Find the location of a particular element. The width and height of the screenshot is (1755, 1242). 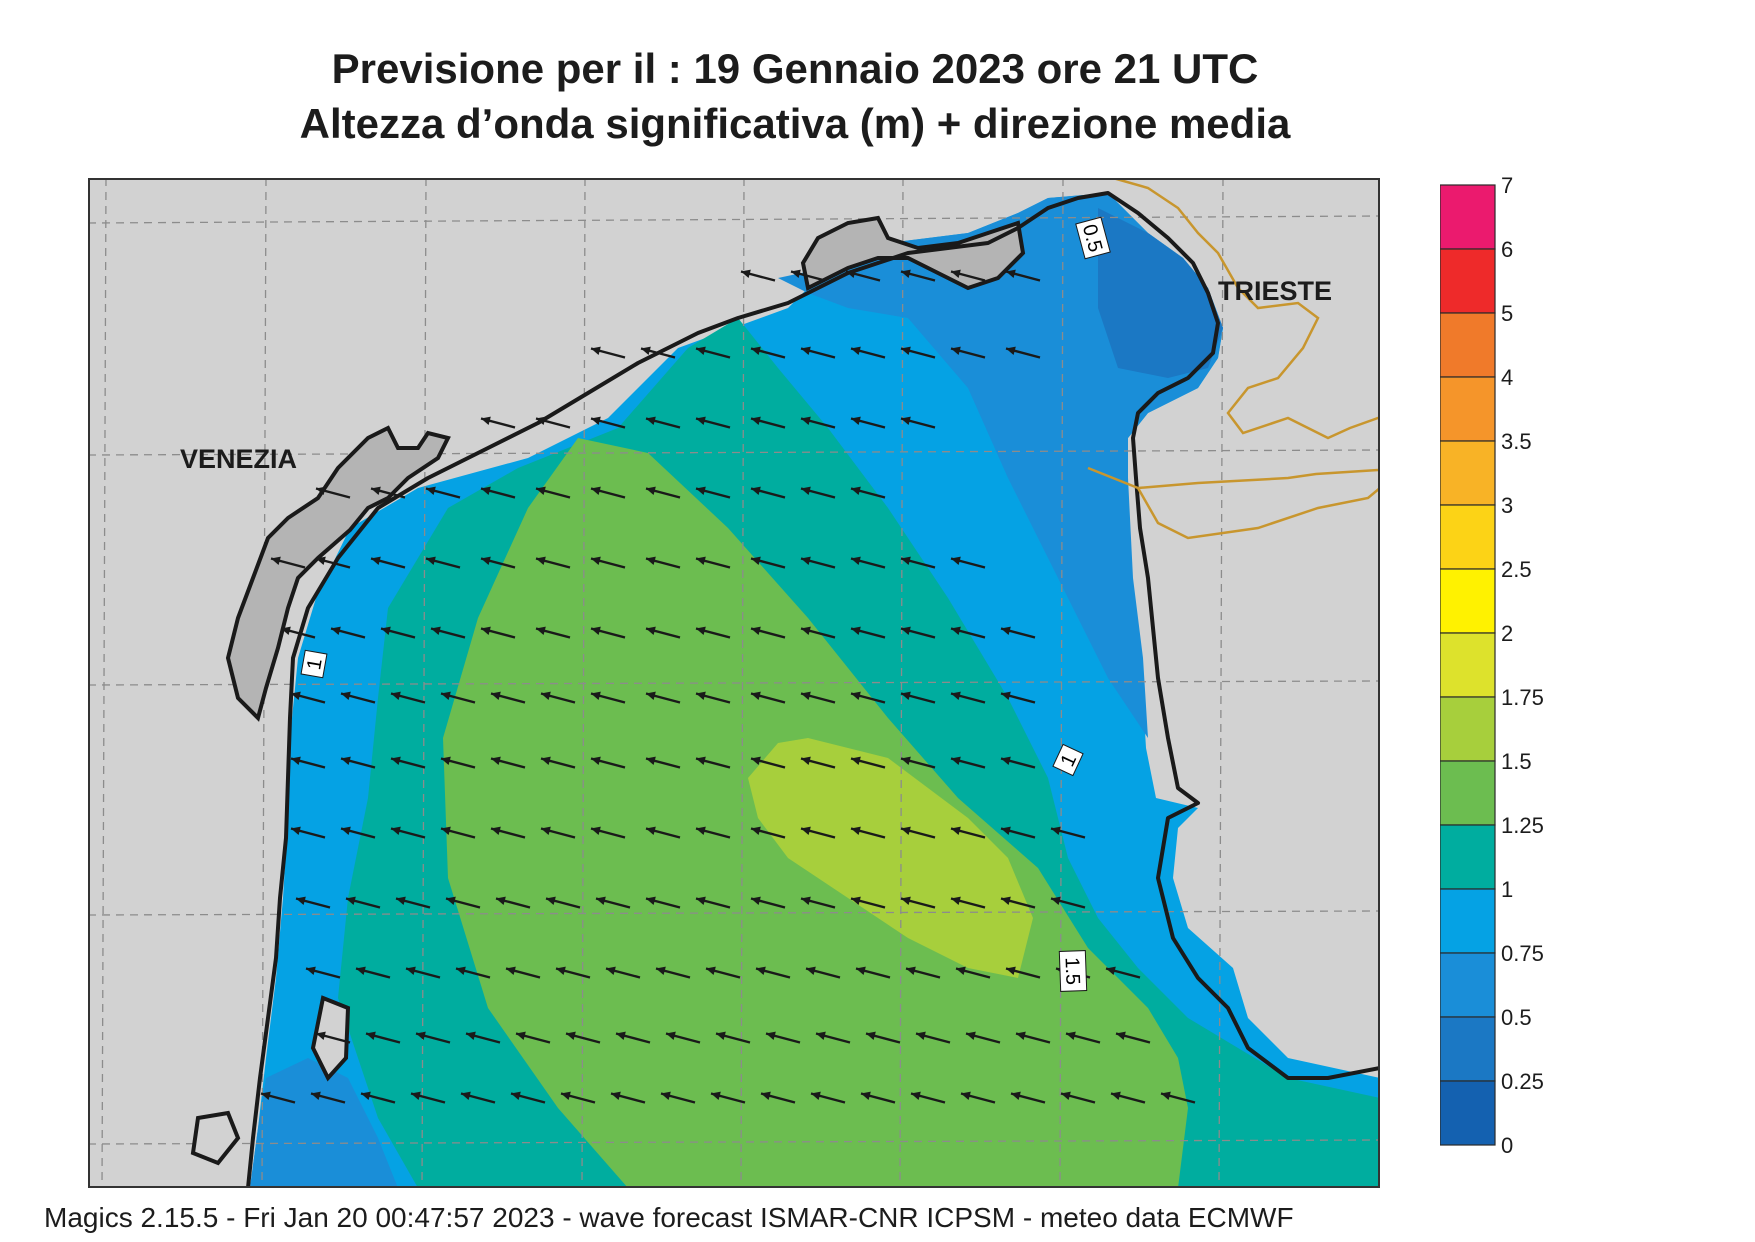

contour-label-text: 1.5 is located at coordinates (1072, 971).